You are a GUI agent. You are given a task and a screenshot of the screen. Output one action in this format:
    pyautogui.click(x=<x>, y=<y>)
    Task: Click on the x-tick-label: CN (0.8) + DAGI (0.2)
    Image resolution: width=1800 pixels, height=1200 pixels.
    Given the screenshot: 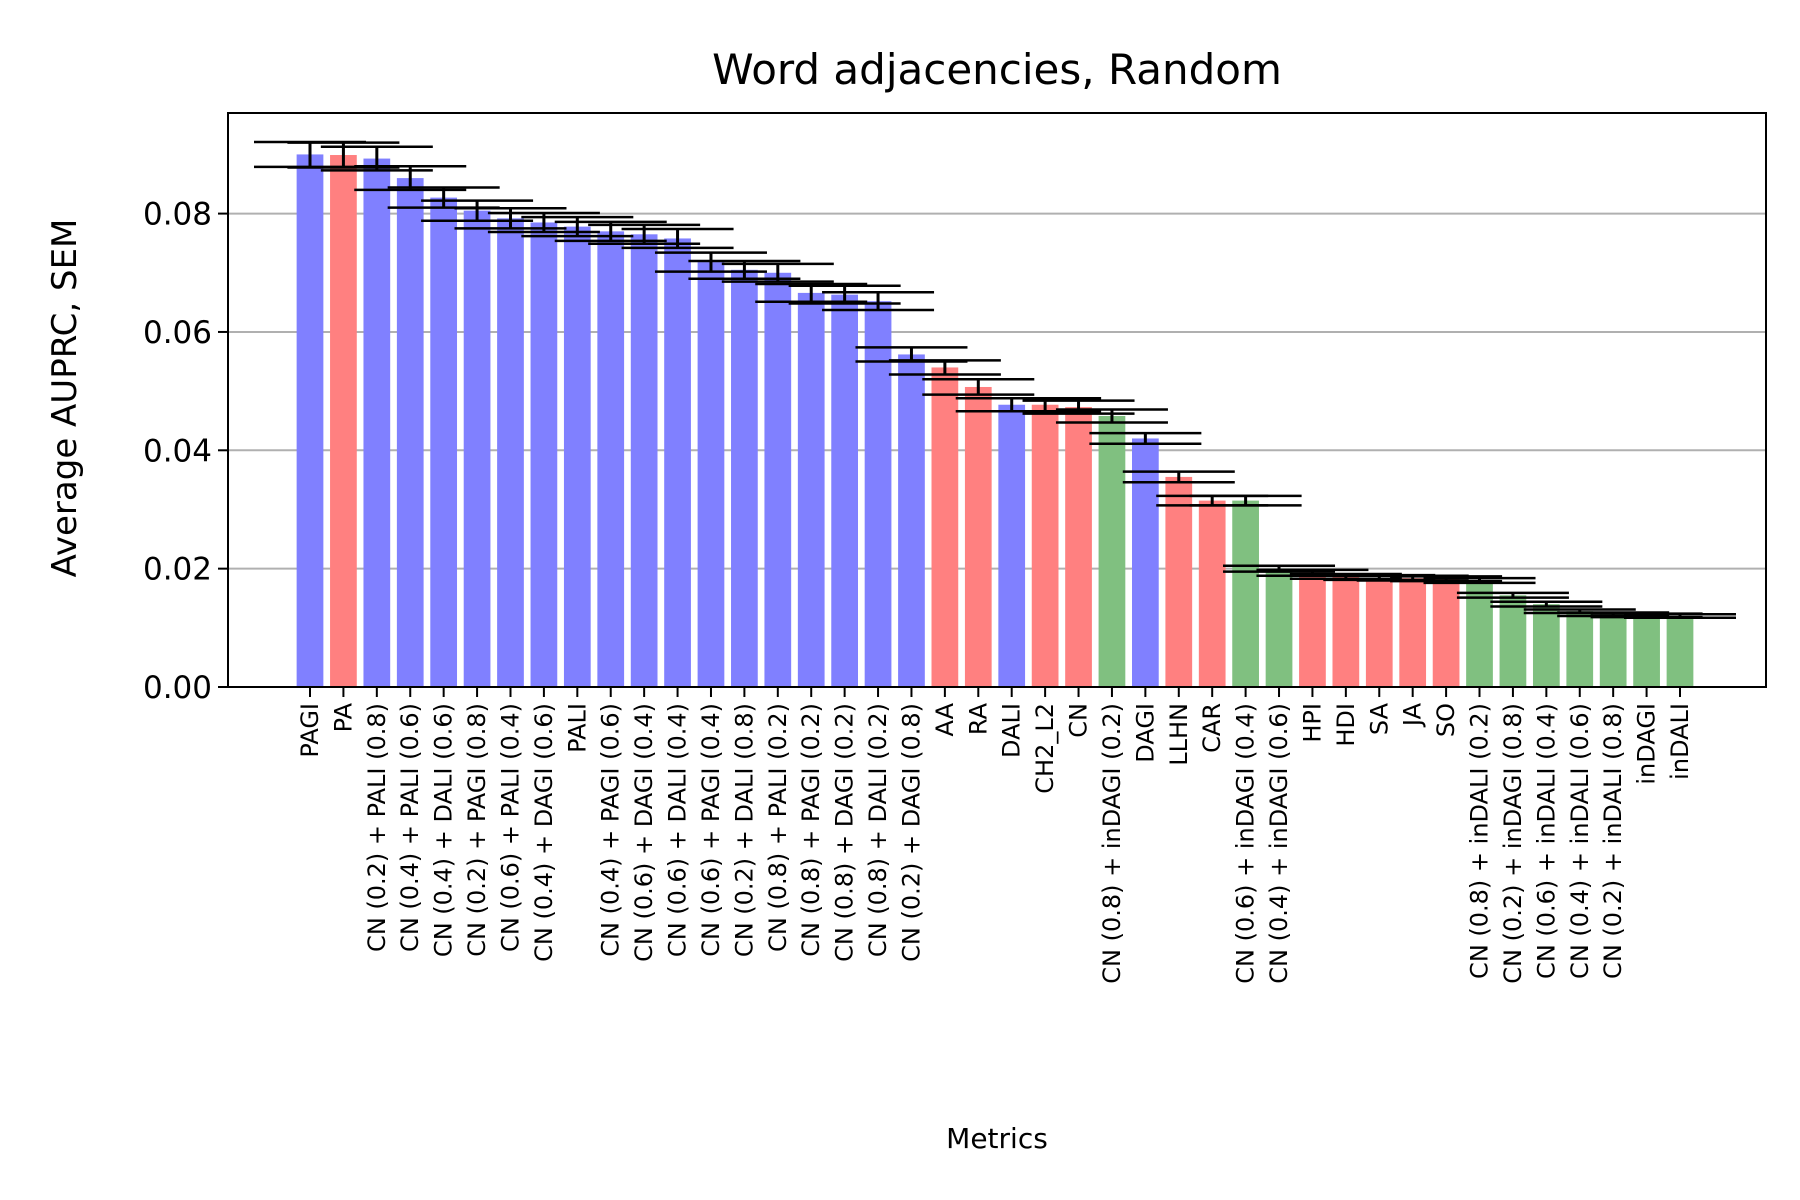 What is the action you would take?
    pyautogui.click(x=845, y=832)
    